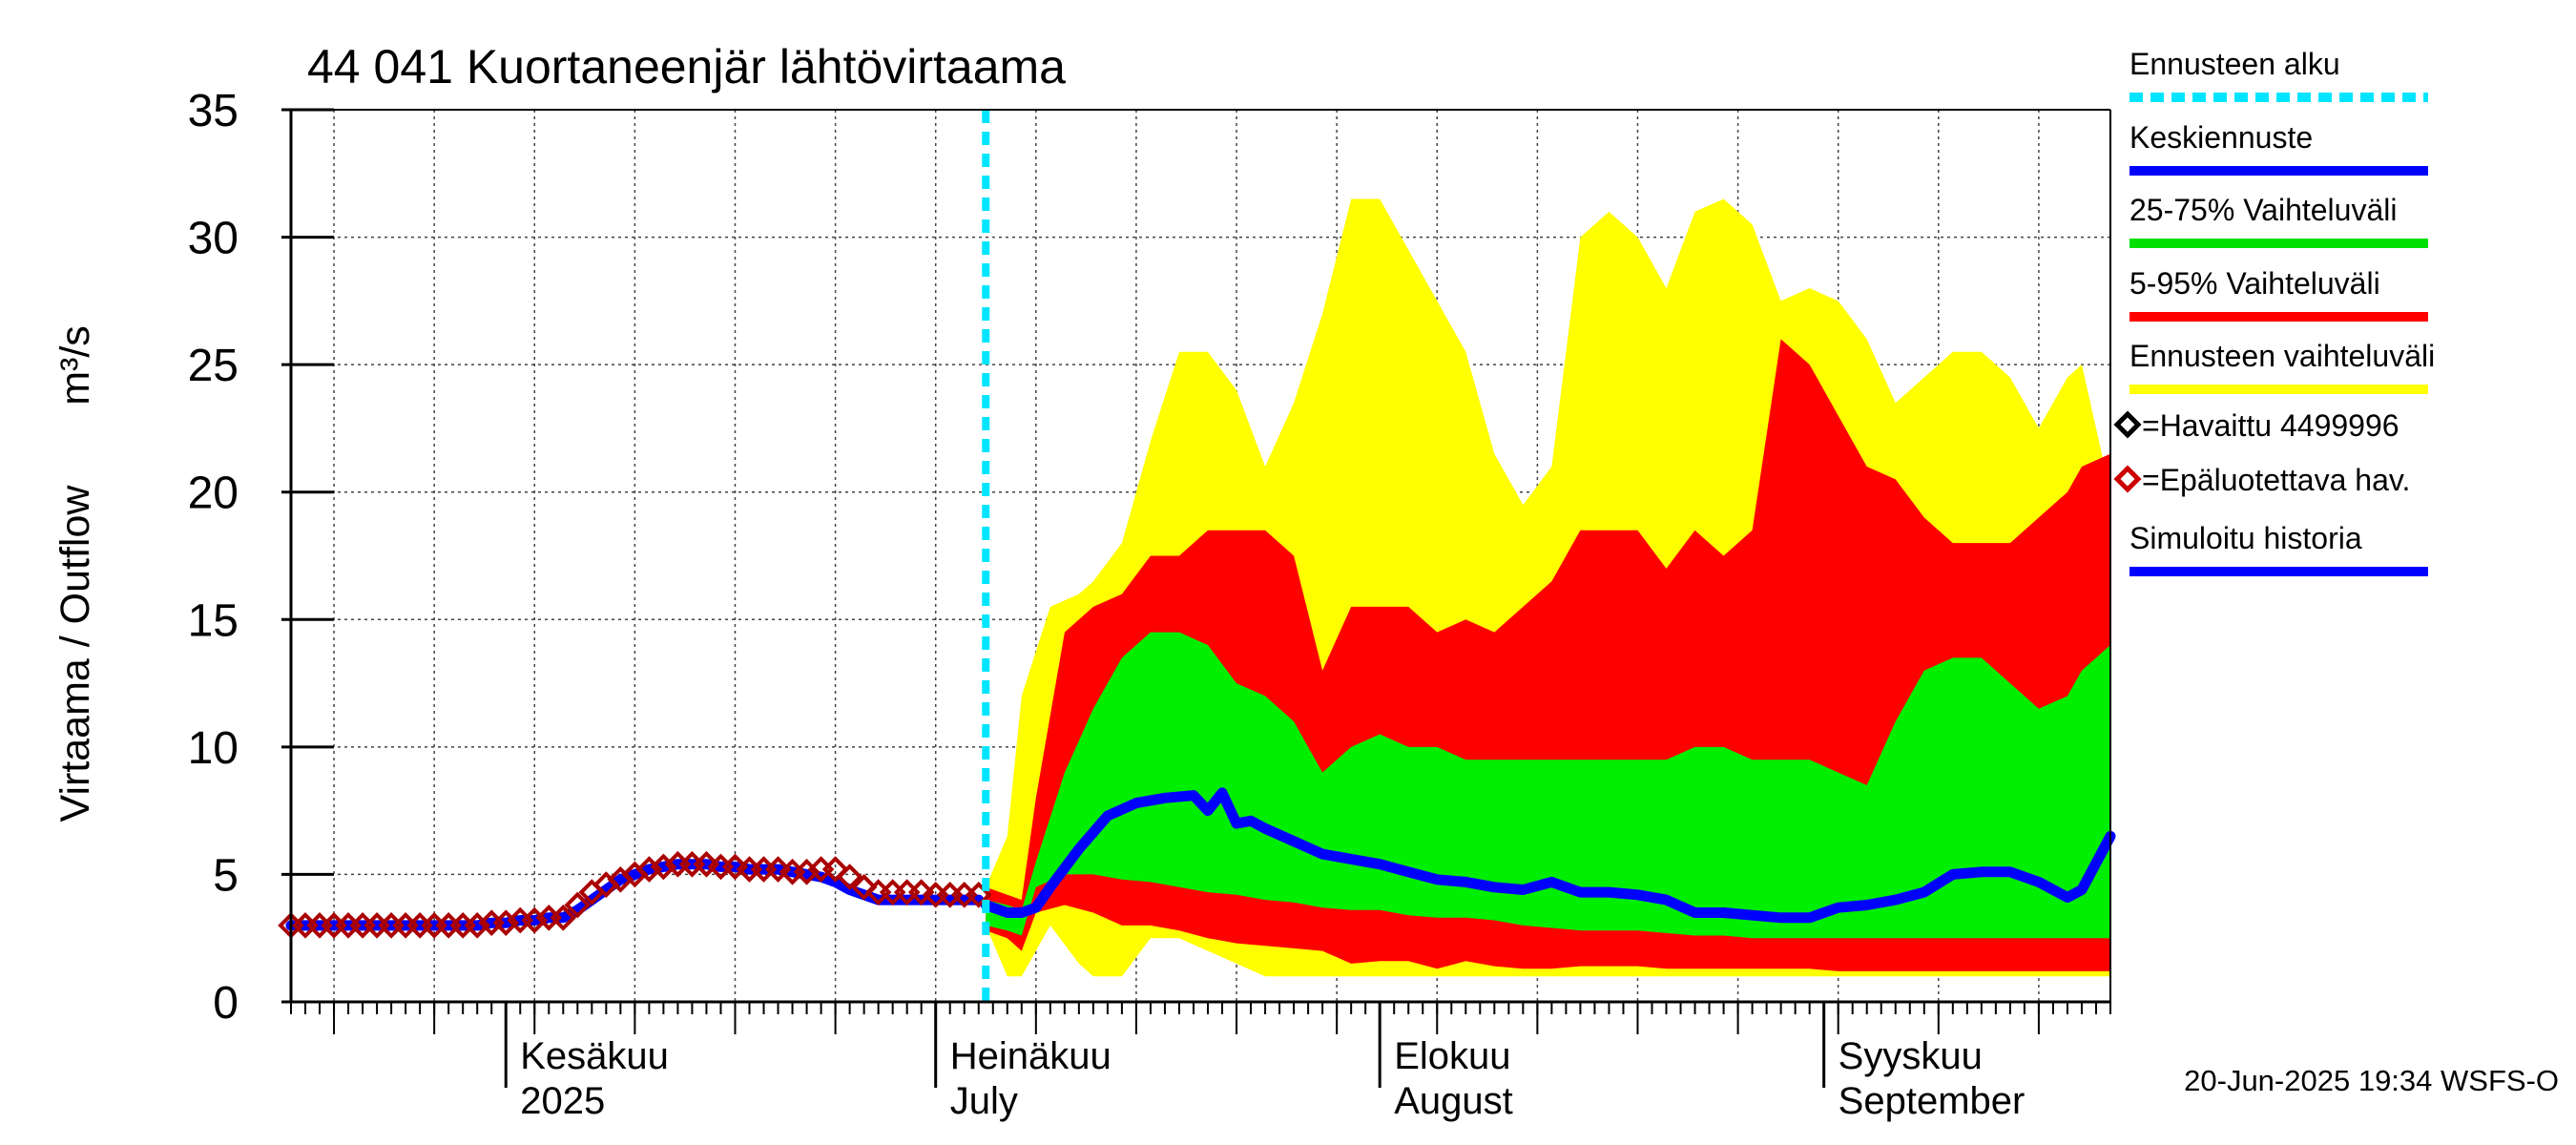 Image resolution: width=2576 pixels, height=1145 pixels. What do you see at coordinates (2270, 425) in the screenshot?
I see `legend-label: =Havaittu 4499996` at bounding box center [2270, 425].